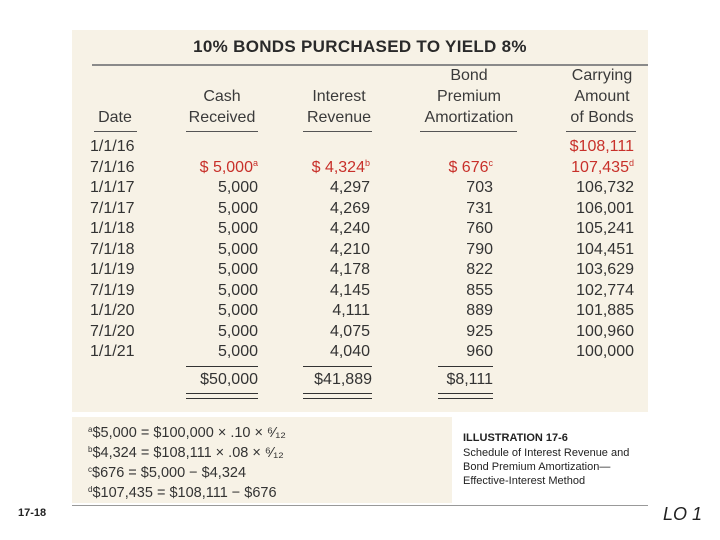 The width and height of the screenshot is (720, 540). Describe the element at coordinates (537, 467) in the screenshot. I see `caption-line: Bond Premium Amortization—` at that location.